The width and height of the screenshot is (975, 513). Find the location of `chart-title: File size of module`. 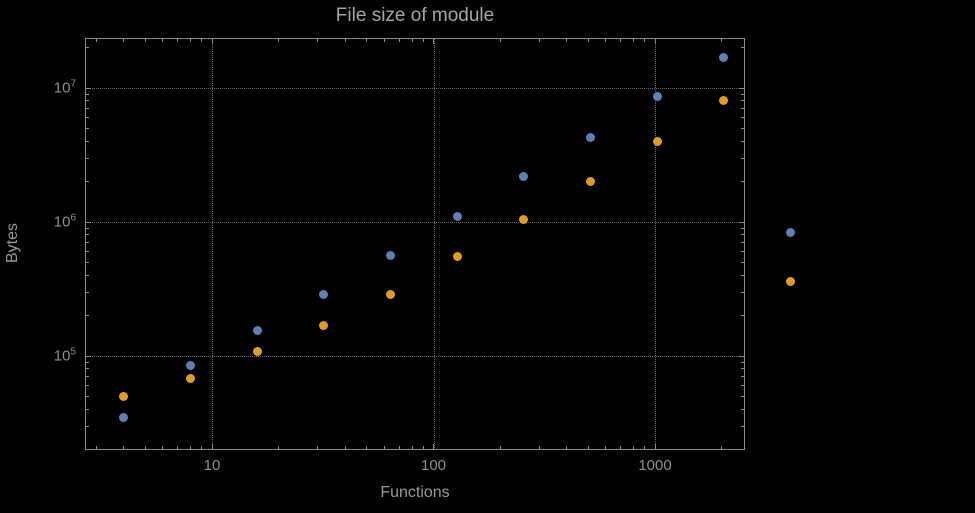

chart-title: File size of module is located at coordinates (415, 15).